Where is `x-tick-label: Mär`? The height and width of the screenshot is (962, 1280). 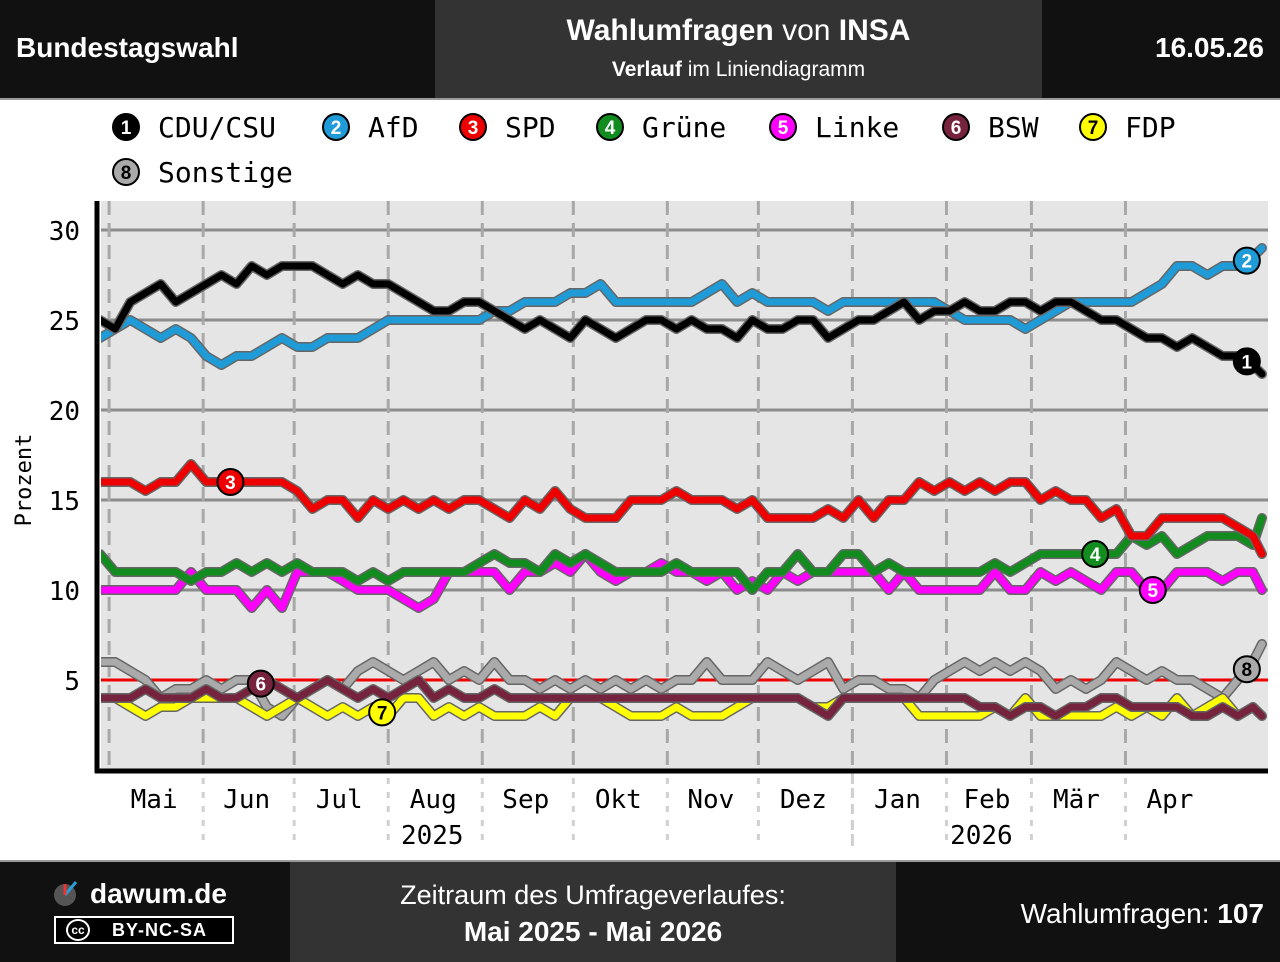 x-tick-label: Mär is located at coordinates (1076, 800).